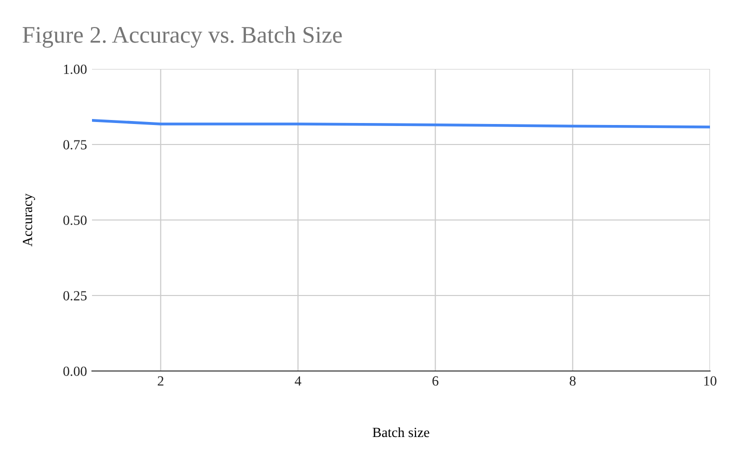 The width and height of the screenshot is (733, 453). I want to click on y-tick-label: 0.25, so click(75, 296).